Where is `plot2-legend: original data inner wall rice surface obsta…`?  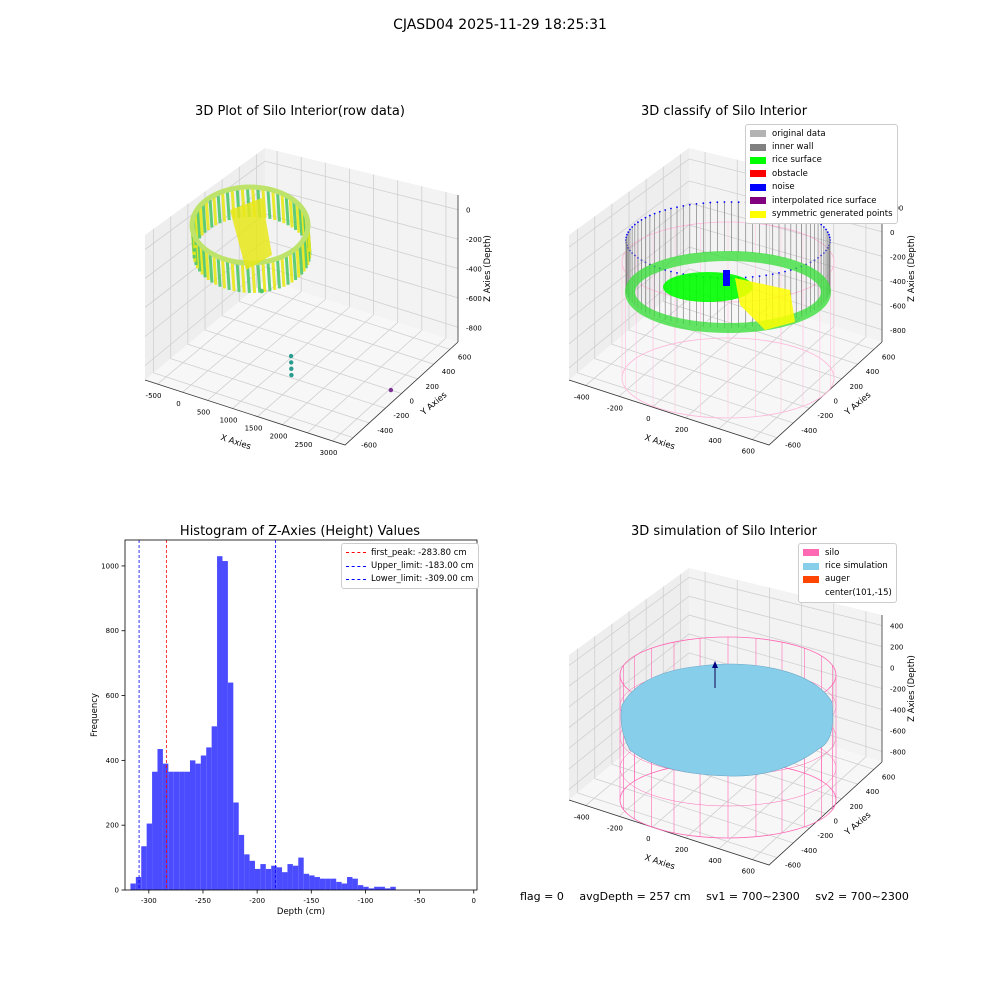
plot2-legend: original data inner wall rice surface obsta… is located at coordinates (821, 174).